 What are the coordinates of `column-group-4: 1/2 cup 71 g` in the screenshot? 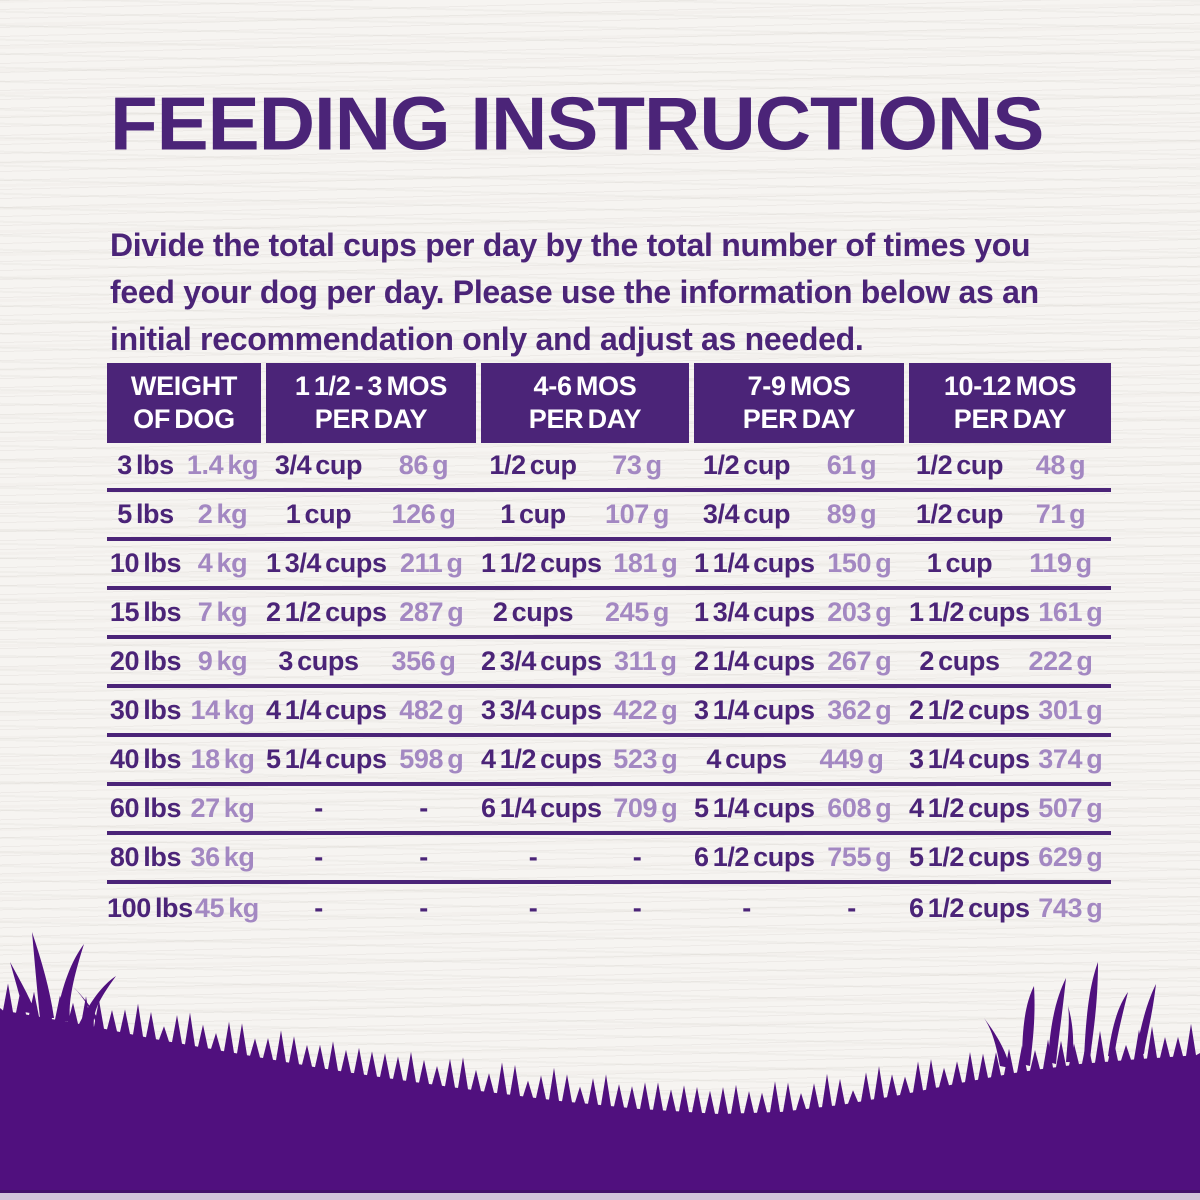 It's located at (1010, 514).